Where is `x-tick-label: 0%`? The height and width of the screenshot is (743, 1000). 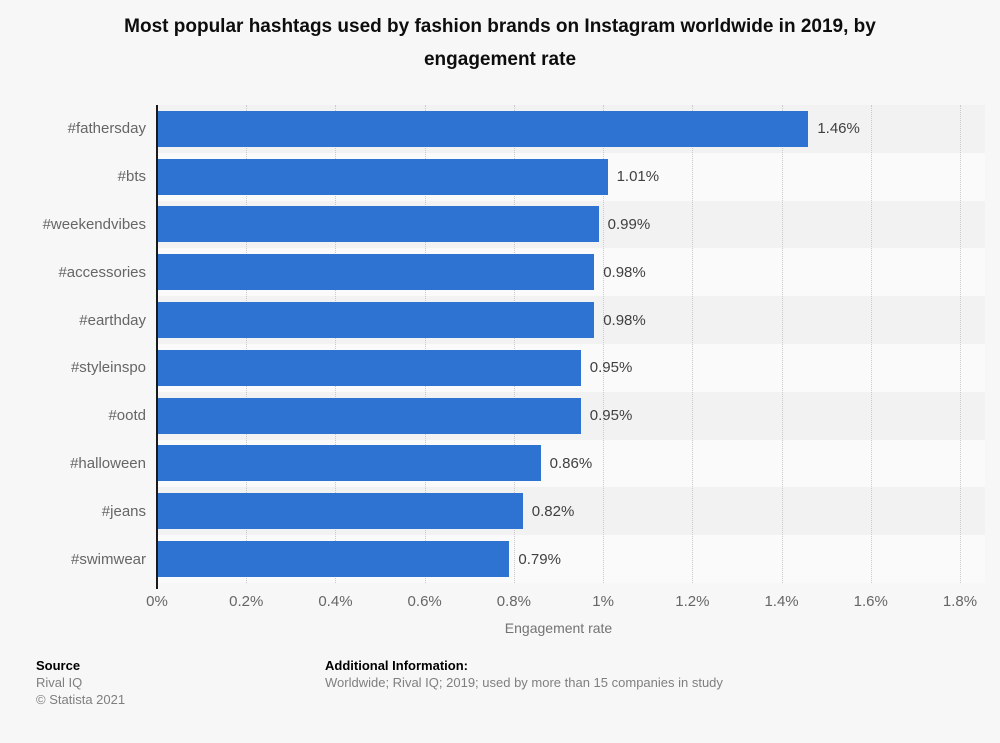
x-tick-label: 0% is located at coordinates (157, 601).